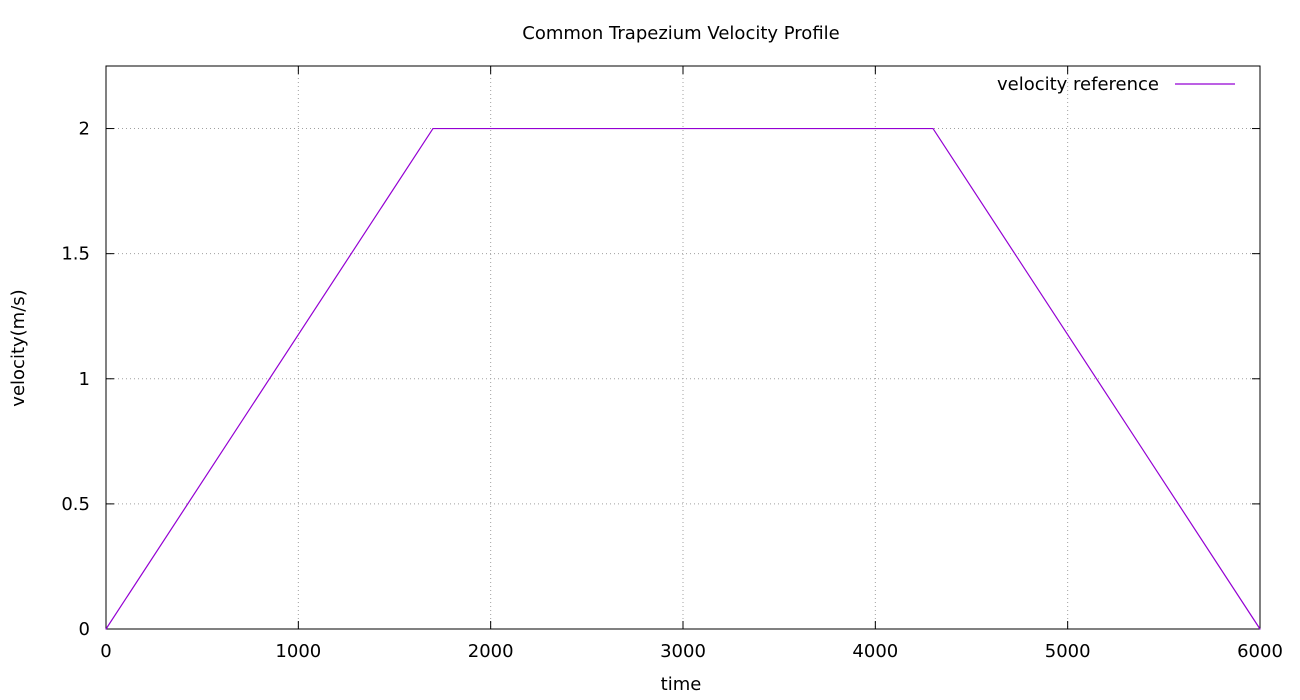 The image size is (1300, 700). I want to click on x-tick-label: 6000, so click(1260, 651).